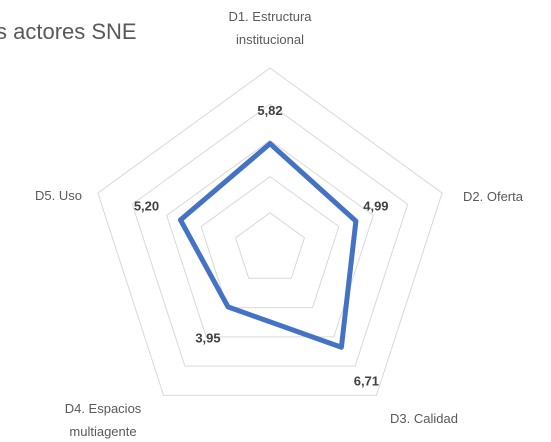 The image size is (551, 442). I want to click on axis-label-line: D4. Espacios, so click(103, 408).